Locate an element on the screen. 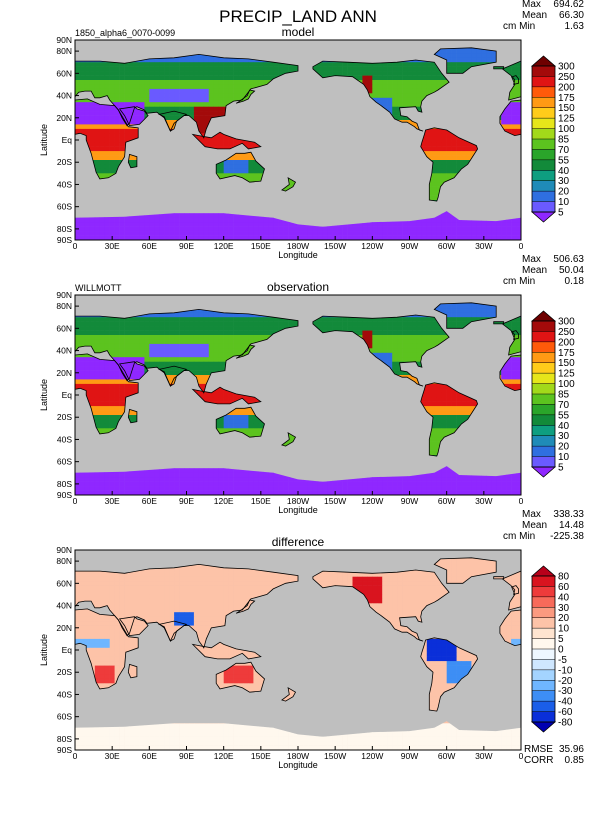 The width and height of the screenshot is (606, 814). stat-min-label: cm Min is located at coordinates (519, 26).